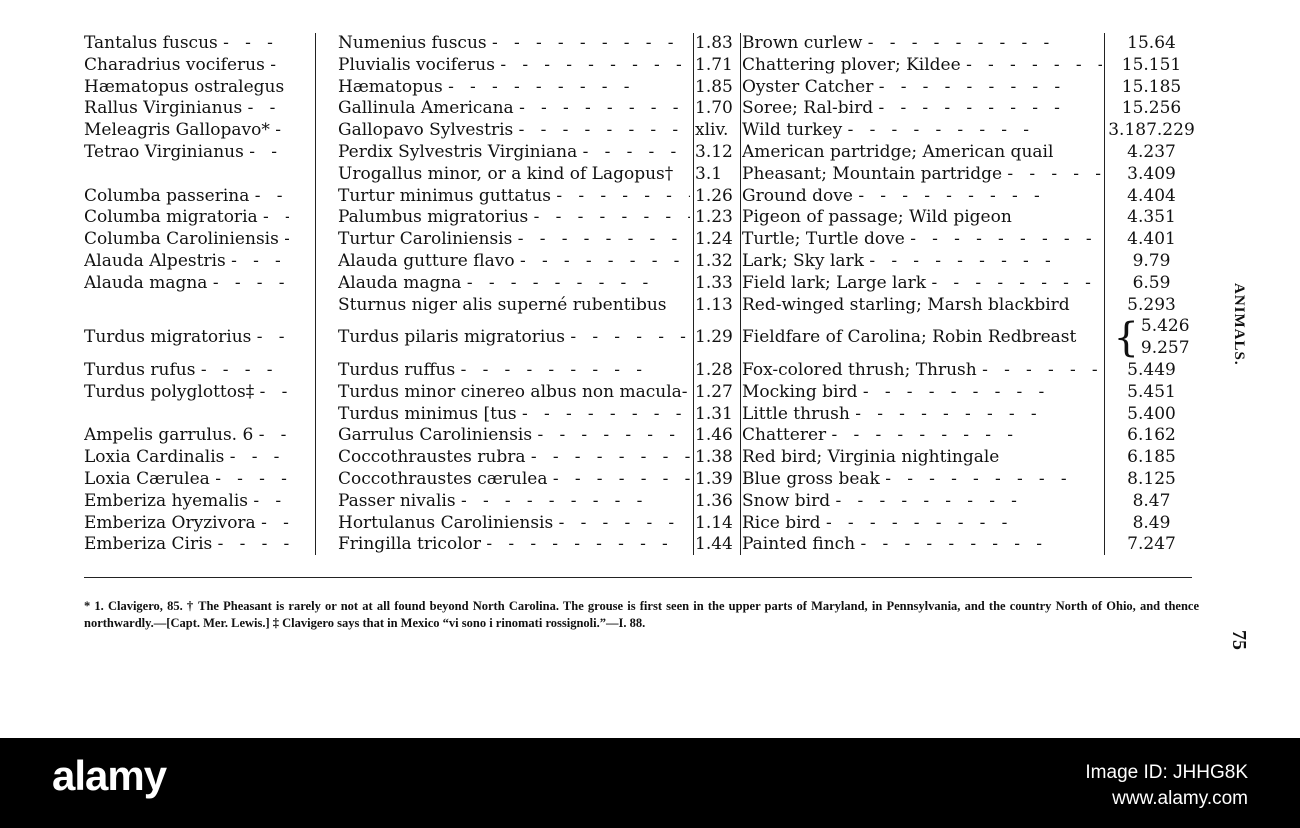 The height and width of the screenshot is (828, 1300). I want to click on linnaean-name: Columba migratoria, so click(186, 218).